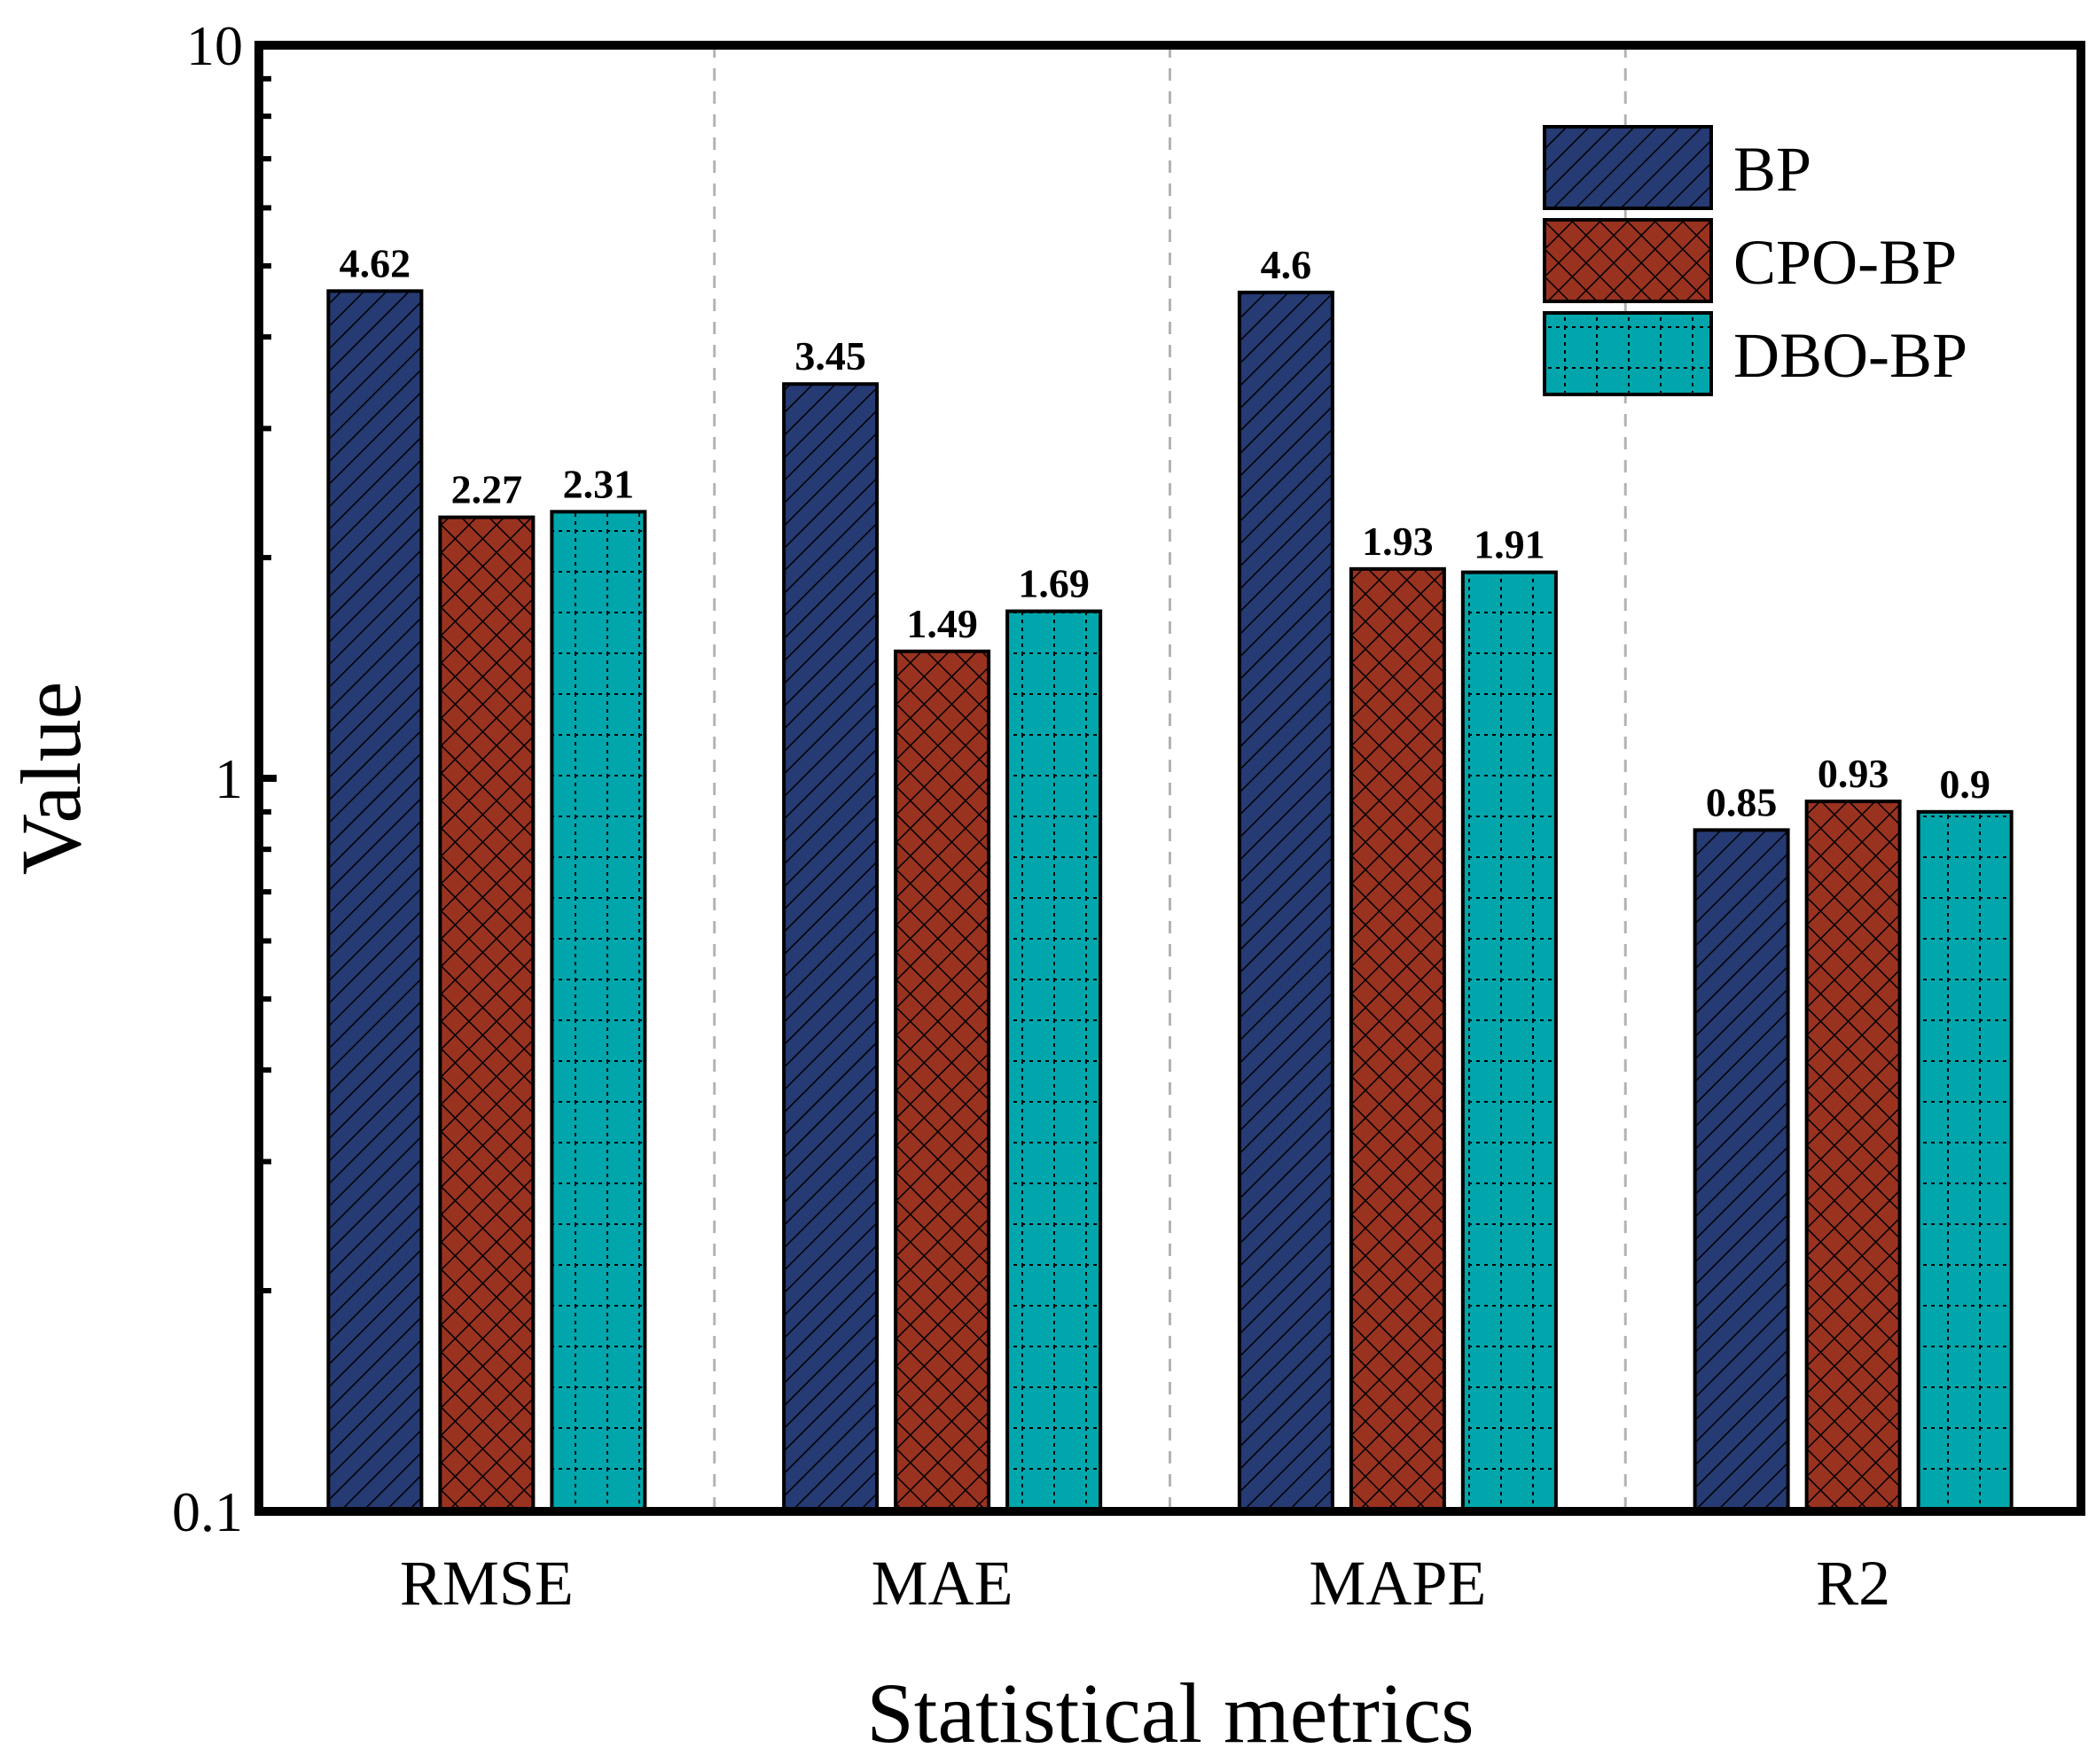 The height and width of the screenshot is (1764, 2096). Describe the element at coordinates (1965, 1161) in the screenshot. I see `bar-dbo-bp-r2` at that location.